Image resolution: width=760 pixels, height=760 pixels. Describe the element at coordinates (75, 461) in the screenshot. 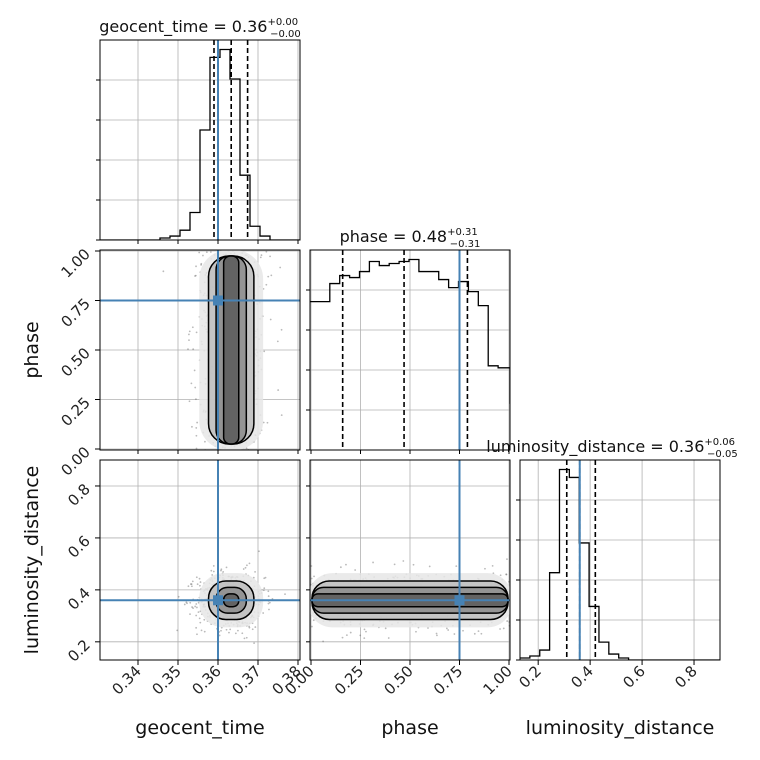

I see `y-tick-label: 0.00` at that location.